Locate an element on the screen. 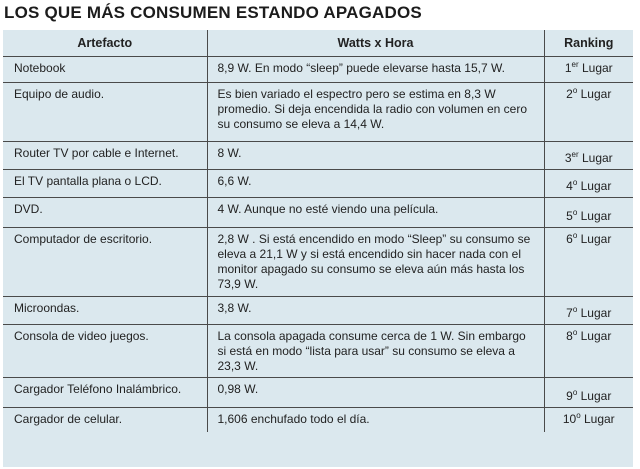 This screenshot has width=640, height=469. header-watts: Watts x Hora is located at coordinates (375, 43).